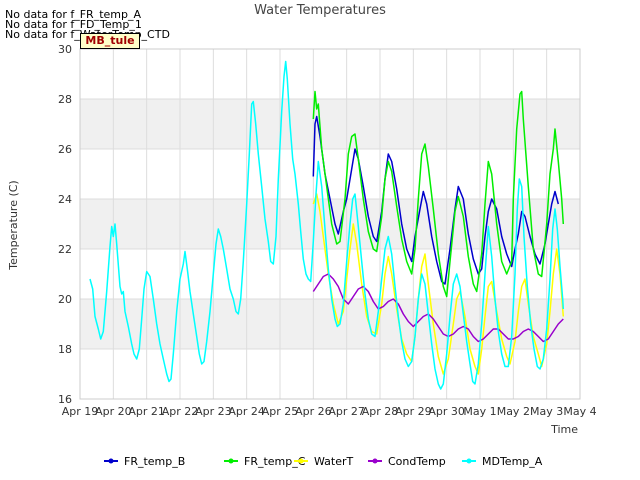 The width and height of the screenshot is (640, 480). Describe the element at coordinates (479, 411) in the screenshot. I see `x-tick-label: May 1` at that location.